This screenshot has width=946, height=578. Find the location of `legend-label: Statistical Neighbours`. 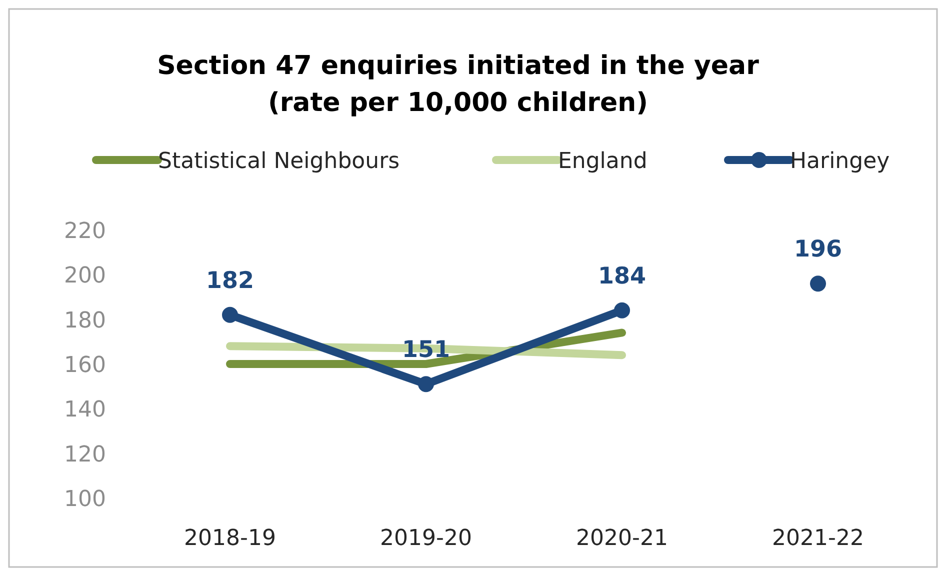

legend-label: Statistical Neighbours is located at coordinates (279, 161).